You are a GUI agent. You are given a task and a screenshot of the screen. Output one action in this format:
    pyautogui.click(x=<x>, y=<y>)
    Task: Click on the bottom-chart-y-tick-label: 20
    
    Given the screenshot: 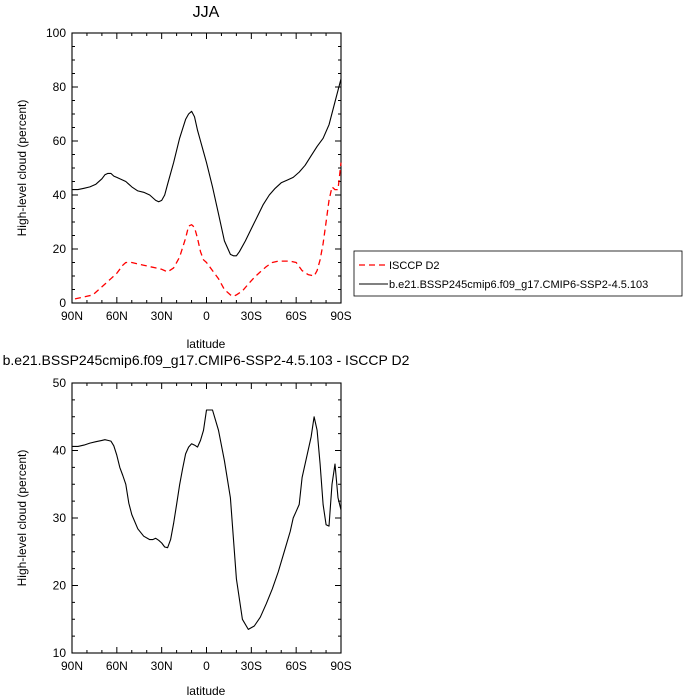 What is the action you would take?
    pyautogui.click(x=60, y=586)
    